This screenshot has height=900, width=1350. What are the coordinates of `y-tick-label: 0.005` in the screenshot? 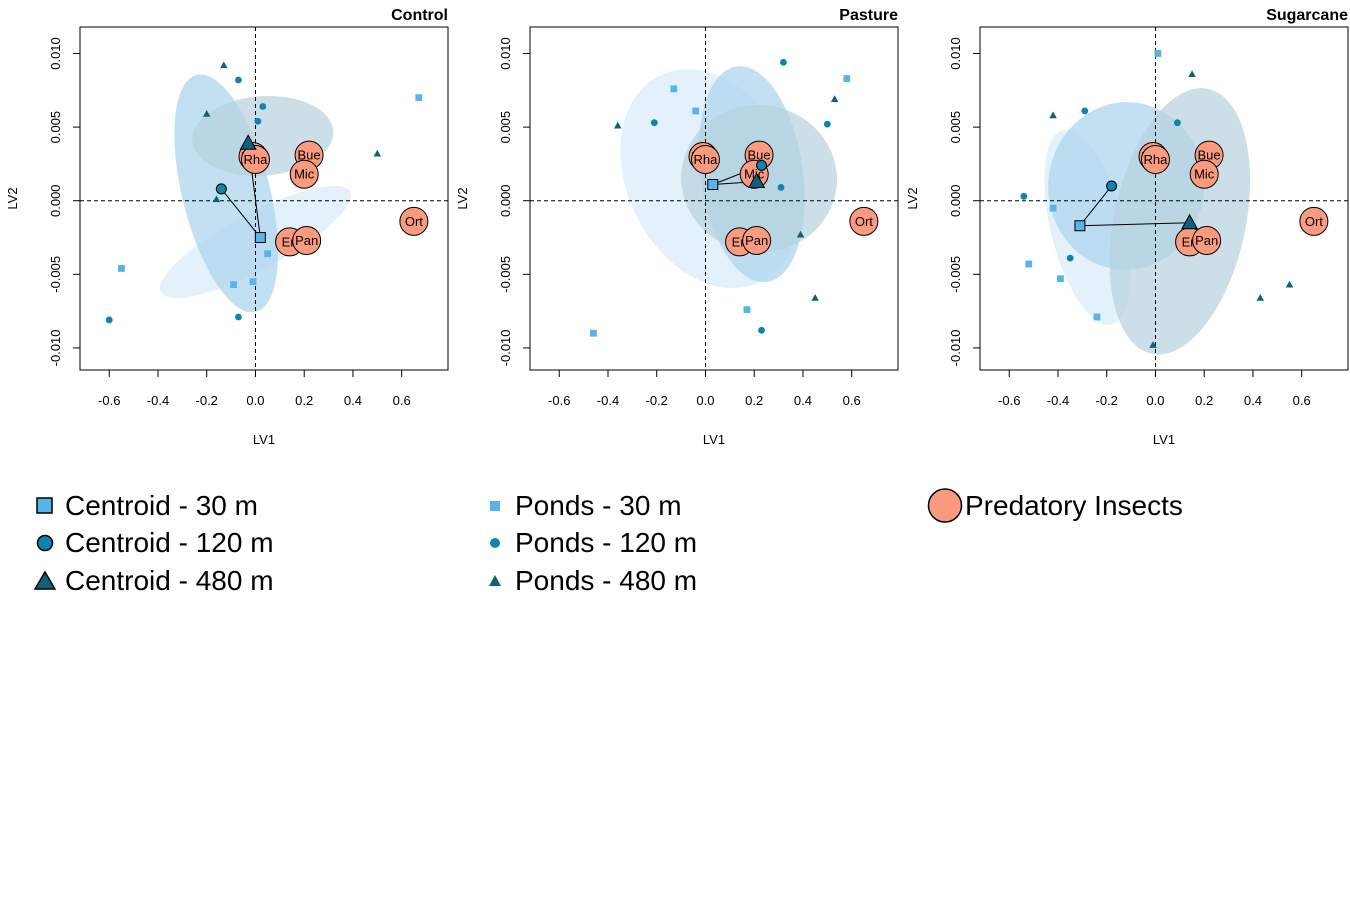 It's located at (55, 127).